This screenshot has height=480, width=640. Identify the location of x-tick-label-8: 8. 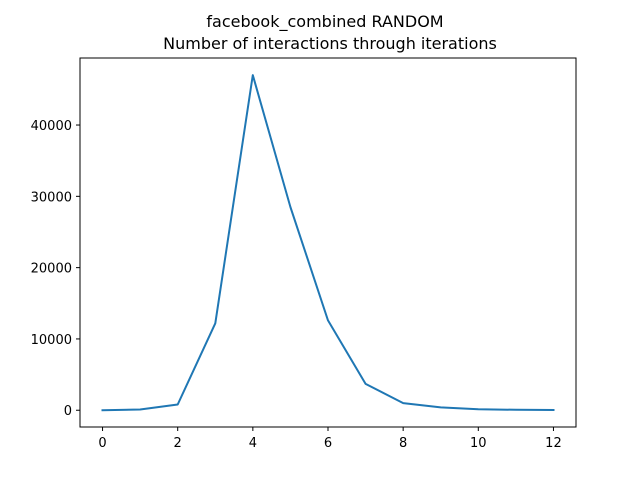
(403, 443).